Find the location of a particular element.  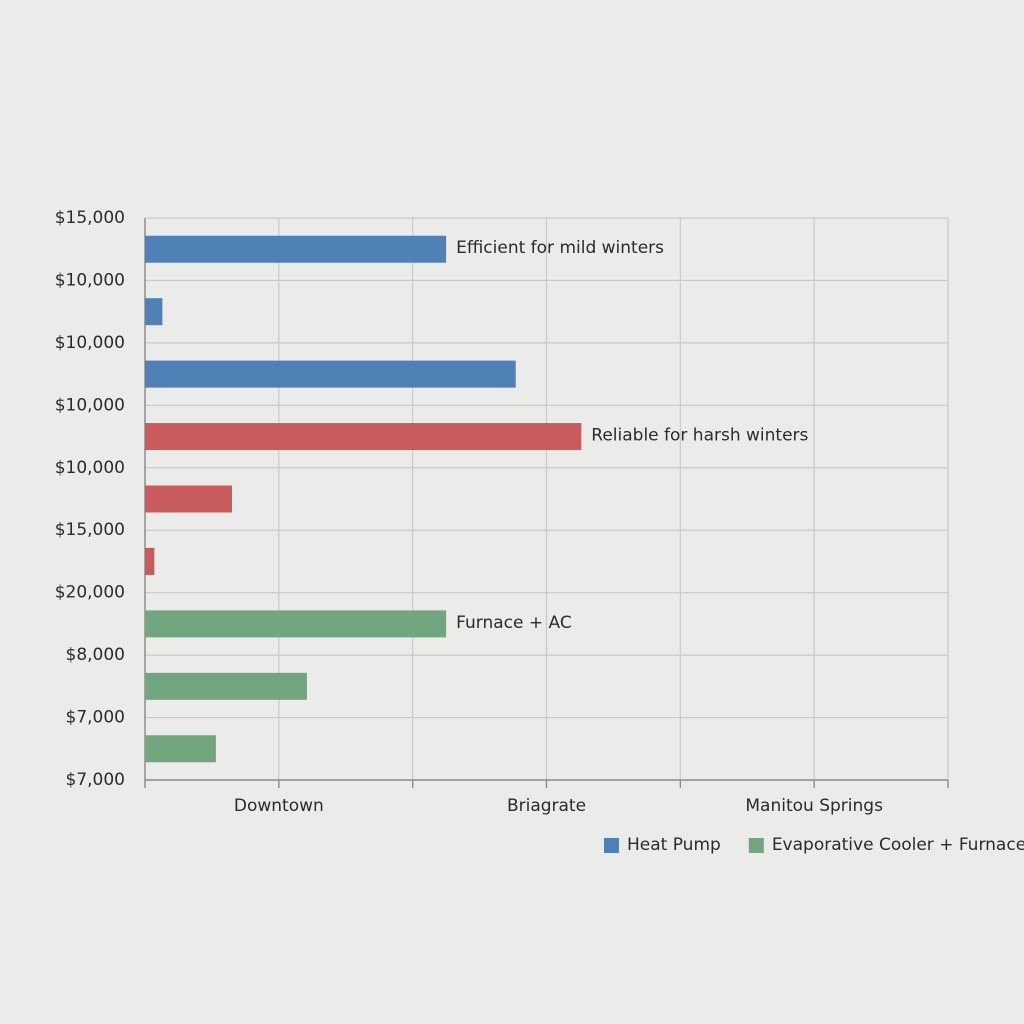

x-category-label: Briagrate is located at coordinates (546, 806).